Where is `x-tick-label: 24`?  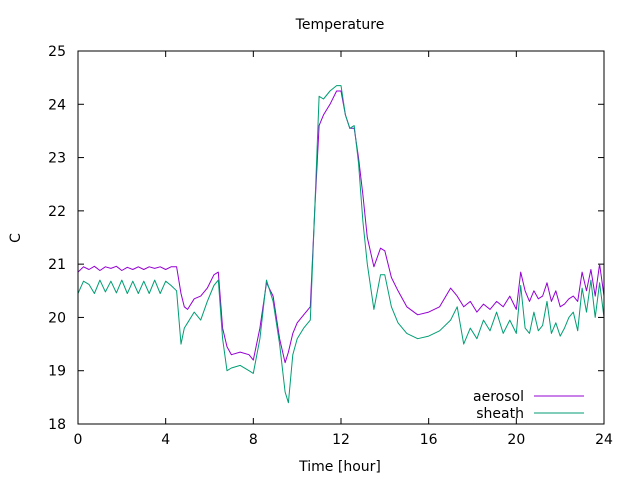
x-tick-label: 24 is located at coordinates (604, 440).